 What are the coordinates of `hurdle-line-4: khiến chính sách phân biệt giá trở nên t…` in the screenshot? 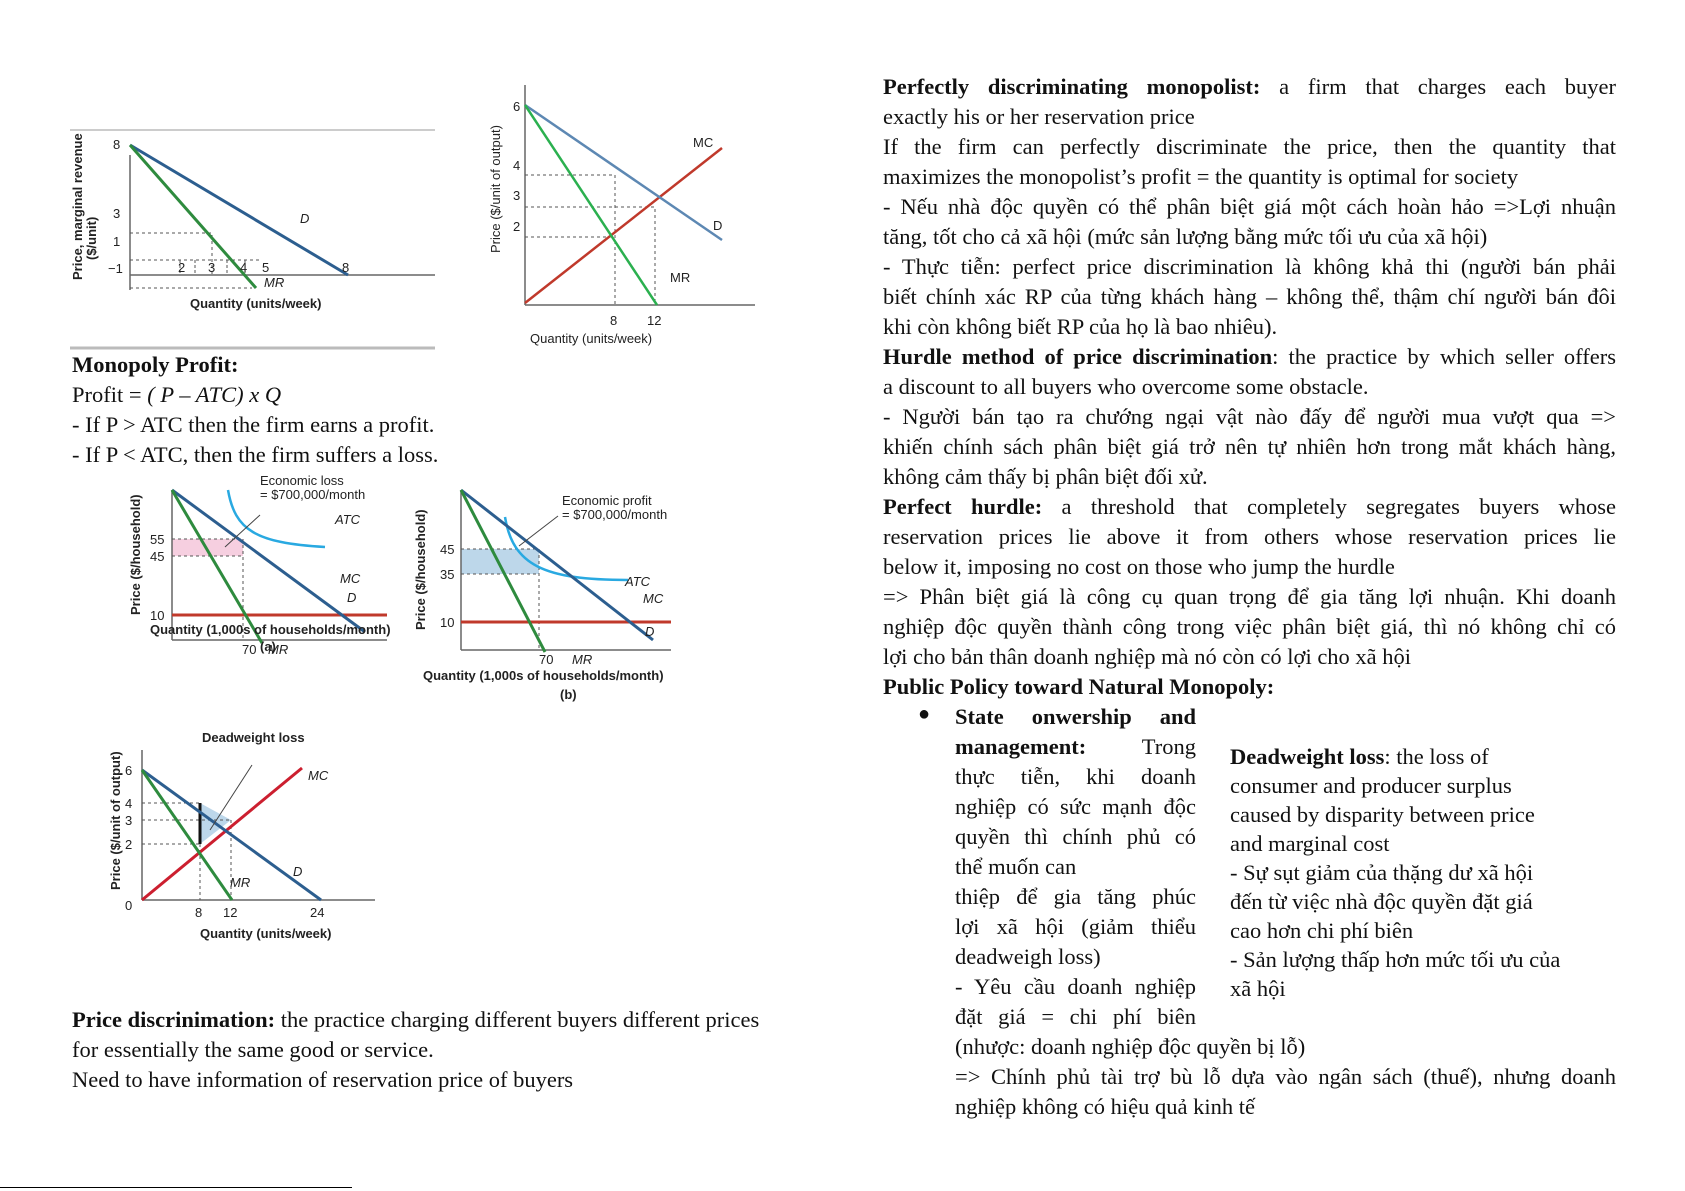 It's located at (1249, 446).